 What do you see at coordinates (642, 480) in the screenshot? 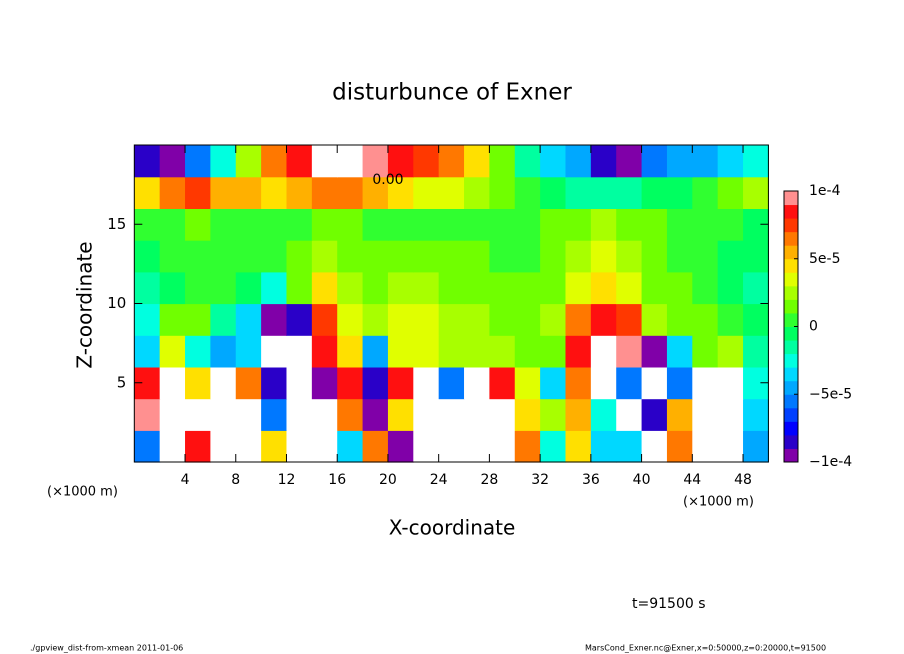
I see `x-tick-label: 40` at bounding box center [642, 480].